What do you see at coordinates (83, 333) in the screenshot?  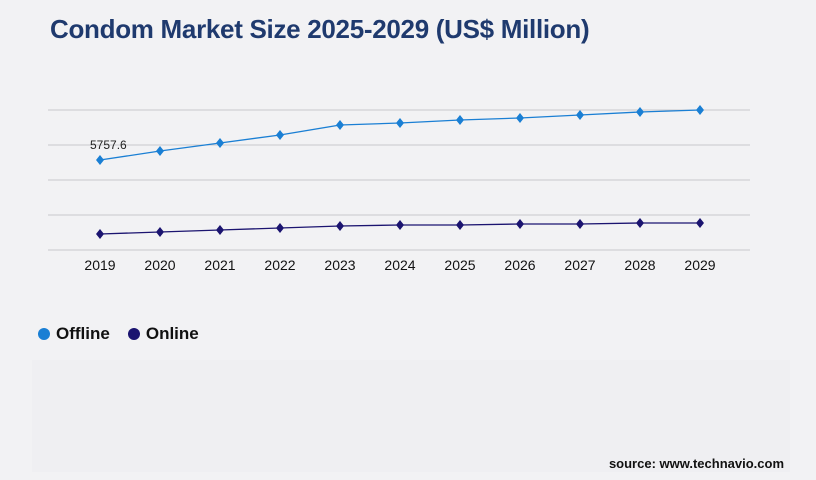 I see `legend-label: Offline` at bounding box center [83, 333].